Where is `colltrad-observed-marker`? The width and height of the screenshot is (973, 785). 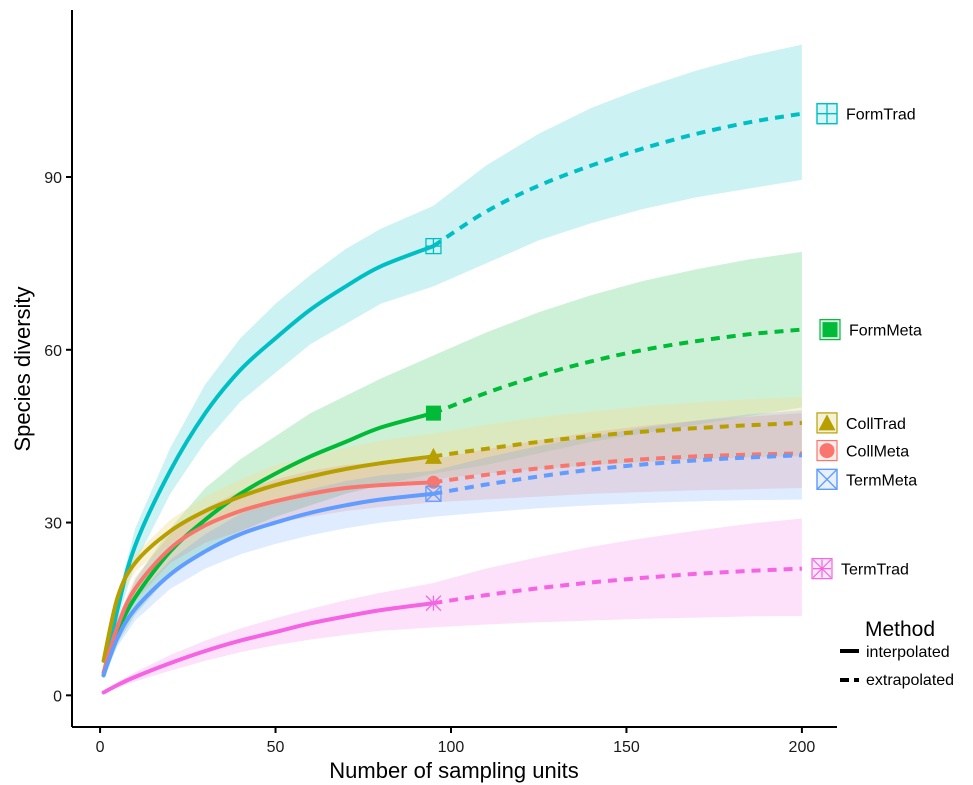
colltrad-observed-marker is located at coordinates (433, 455).